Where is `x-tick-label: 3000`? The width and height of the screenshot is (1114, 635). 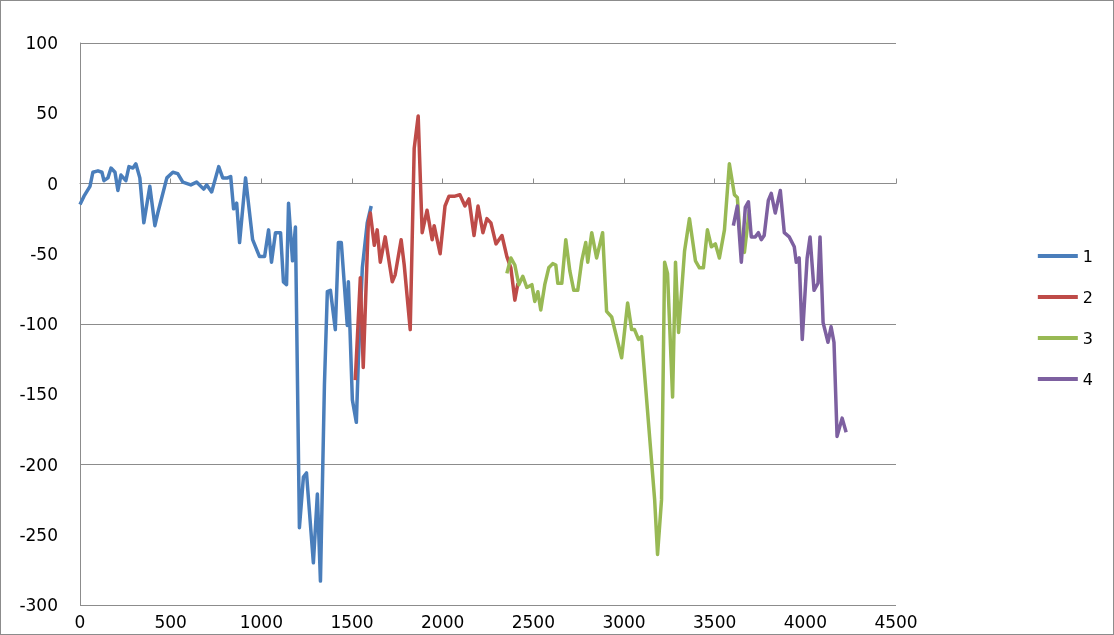
x-tick-label: 3000 is located at coordinates (624, 621).